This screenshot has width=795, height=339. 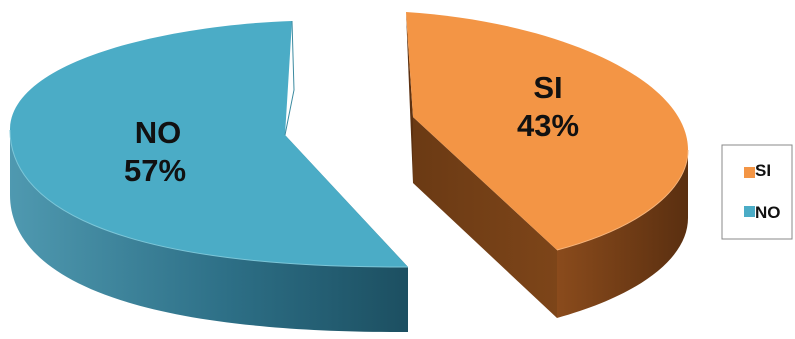 I want to click on slice-label-no-name: NO, so click(x=158, y=132).